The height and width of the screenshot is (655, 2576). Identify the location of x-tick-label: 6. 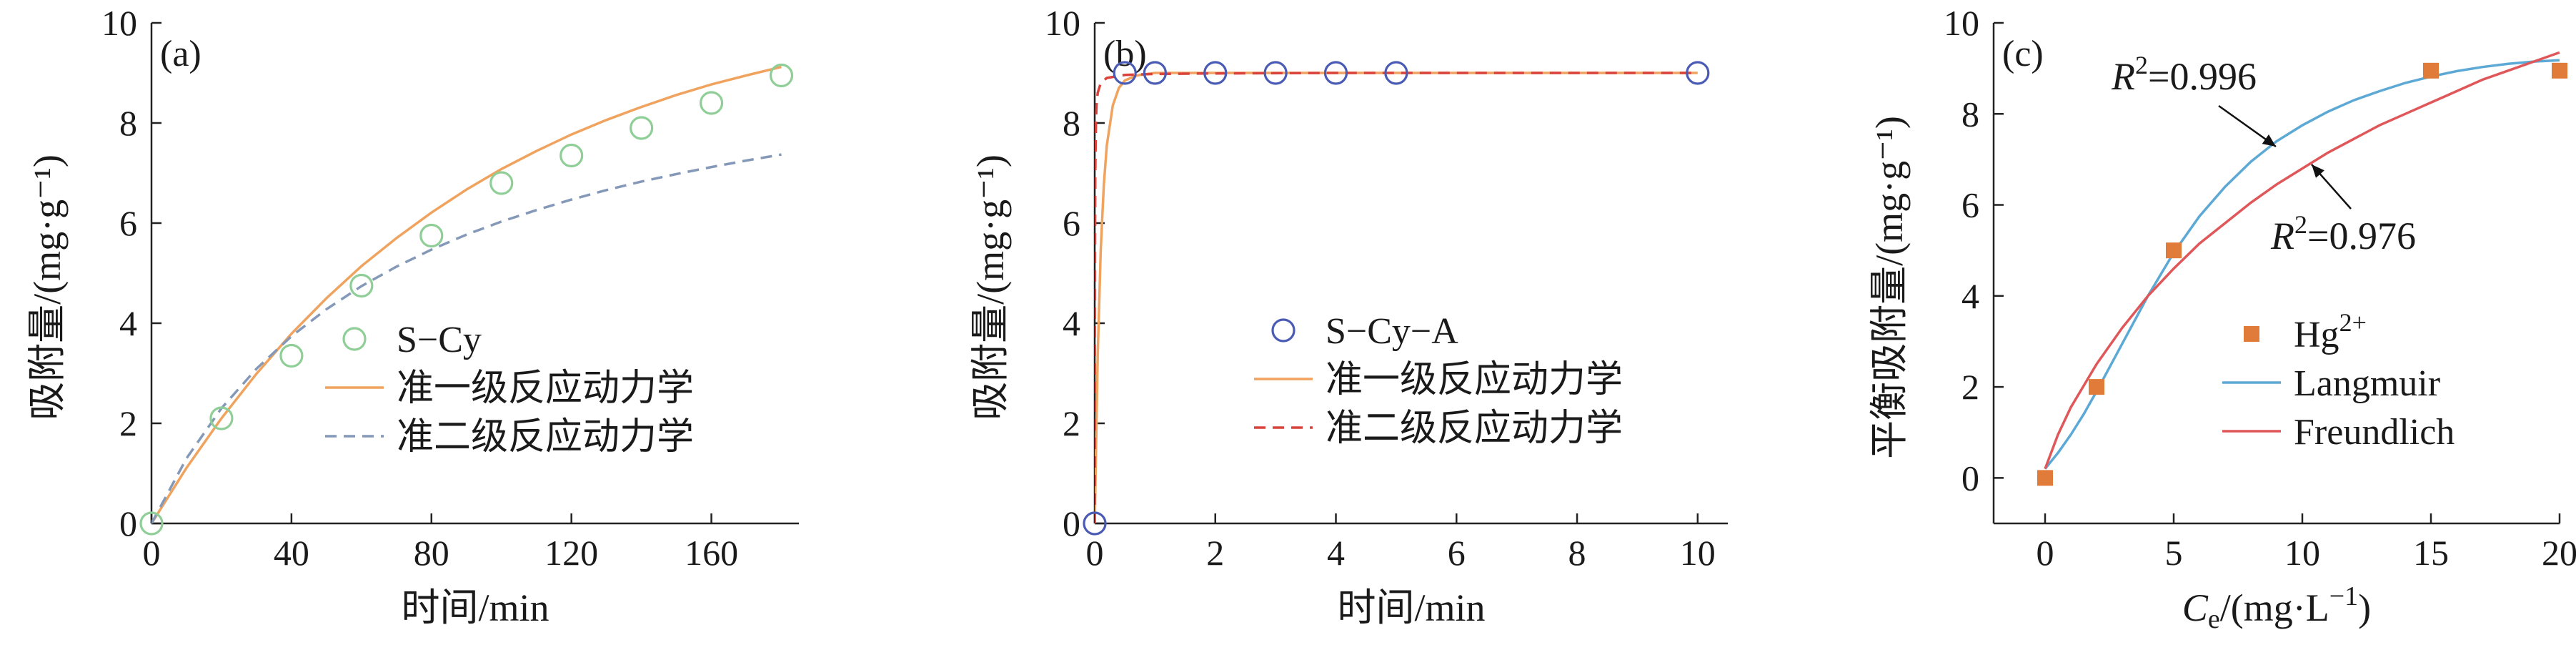
(1457, 553).